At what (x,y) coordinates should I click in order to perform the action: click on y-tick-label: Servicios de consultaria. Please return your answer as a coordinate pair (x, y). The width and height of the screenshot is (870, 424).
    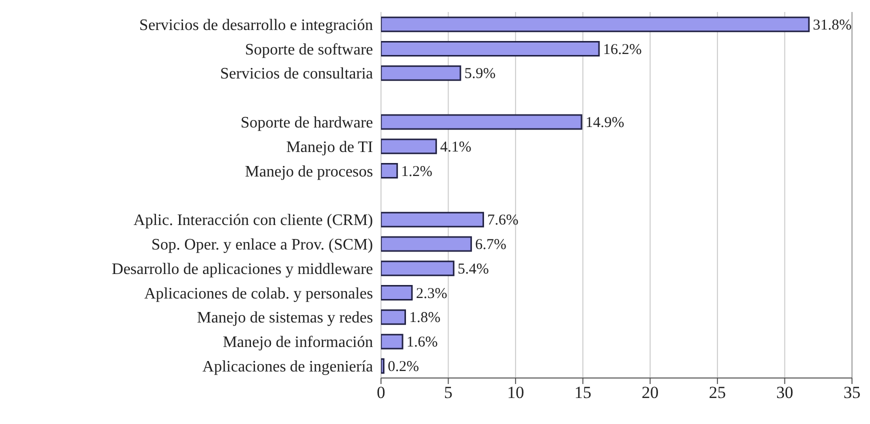
    Looking at the image, I should click on (296, 74).